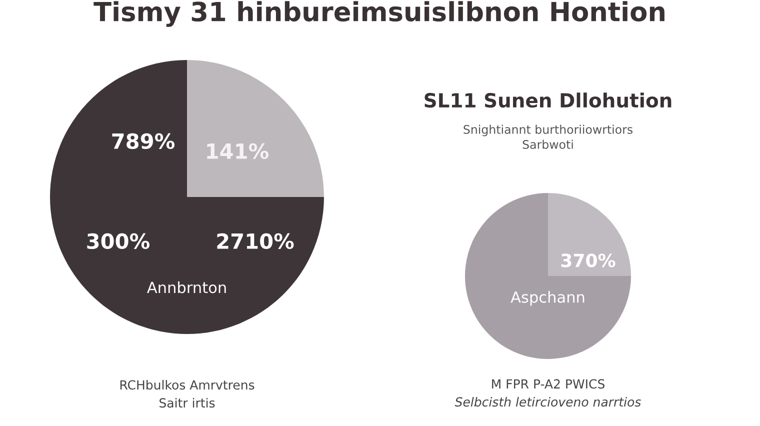 This screenshot has height=426, width=760. Describe the element at coordinates (255, 241) in the screenshot. I see `text: 2710%` at that location.